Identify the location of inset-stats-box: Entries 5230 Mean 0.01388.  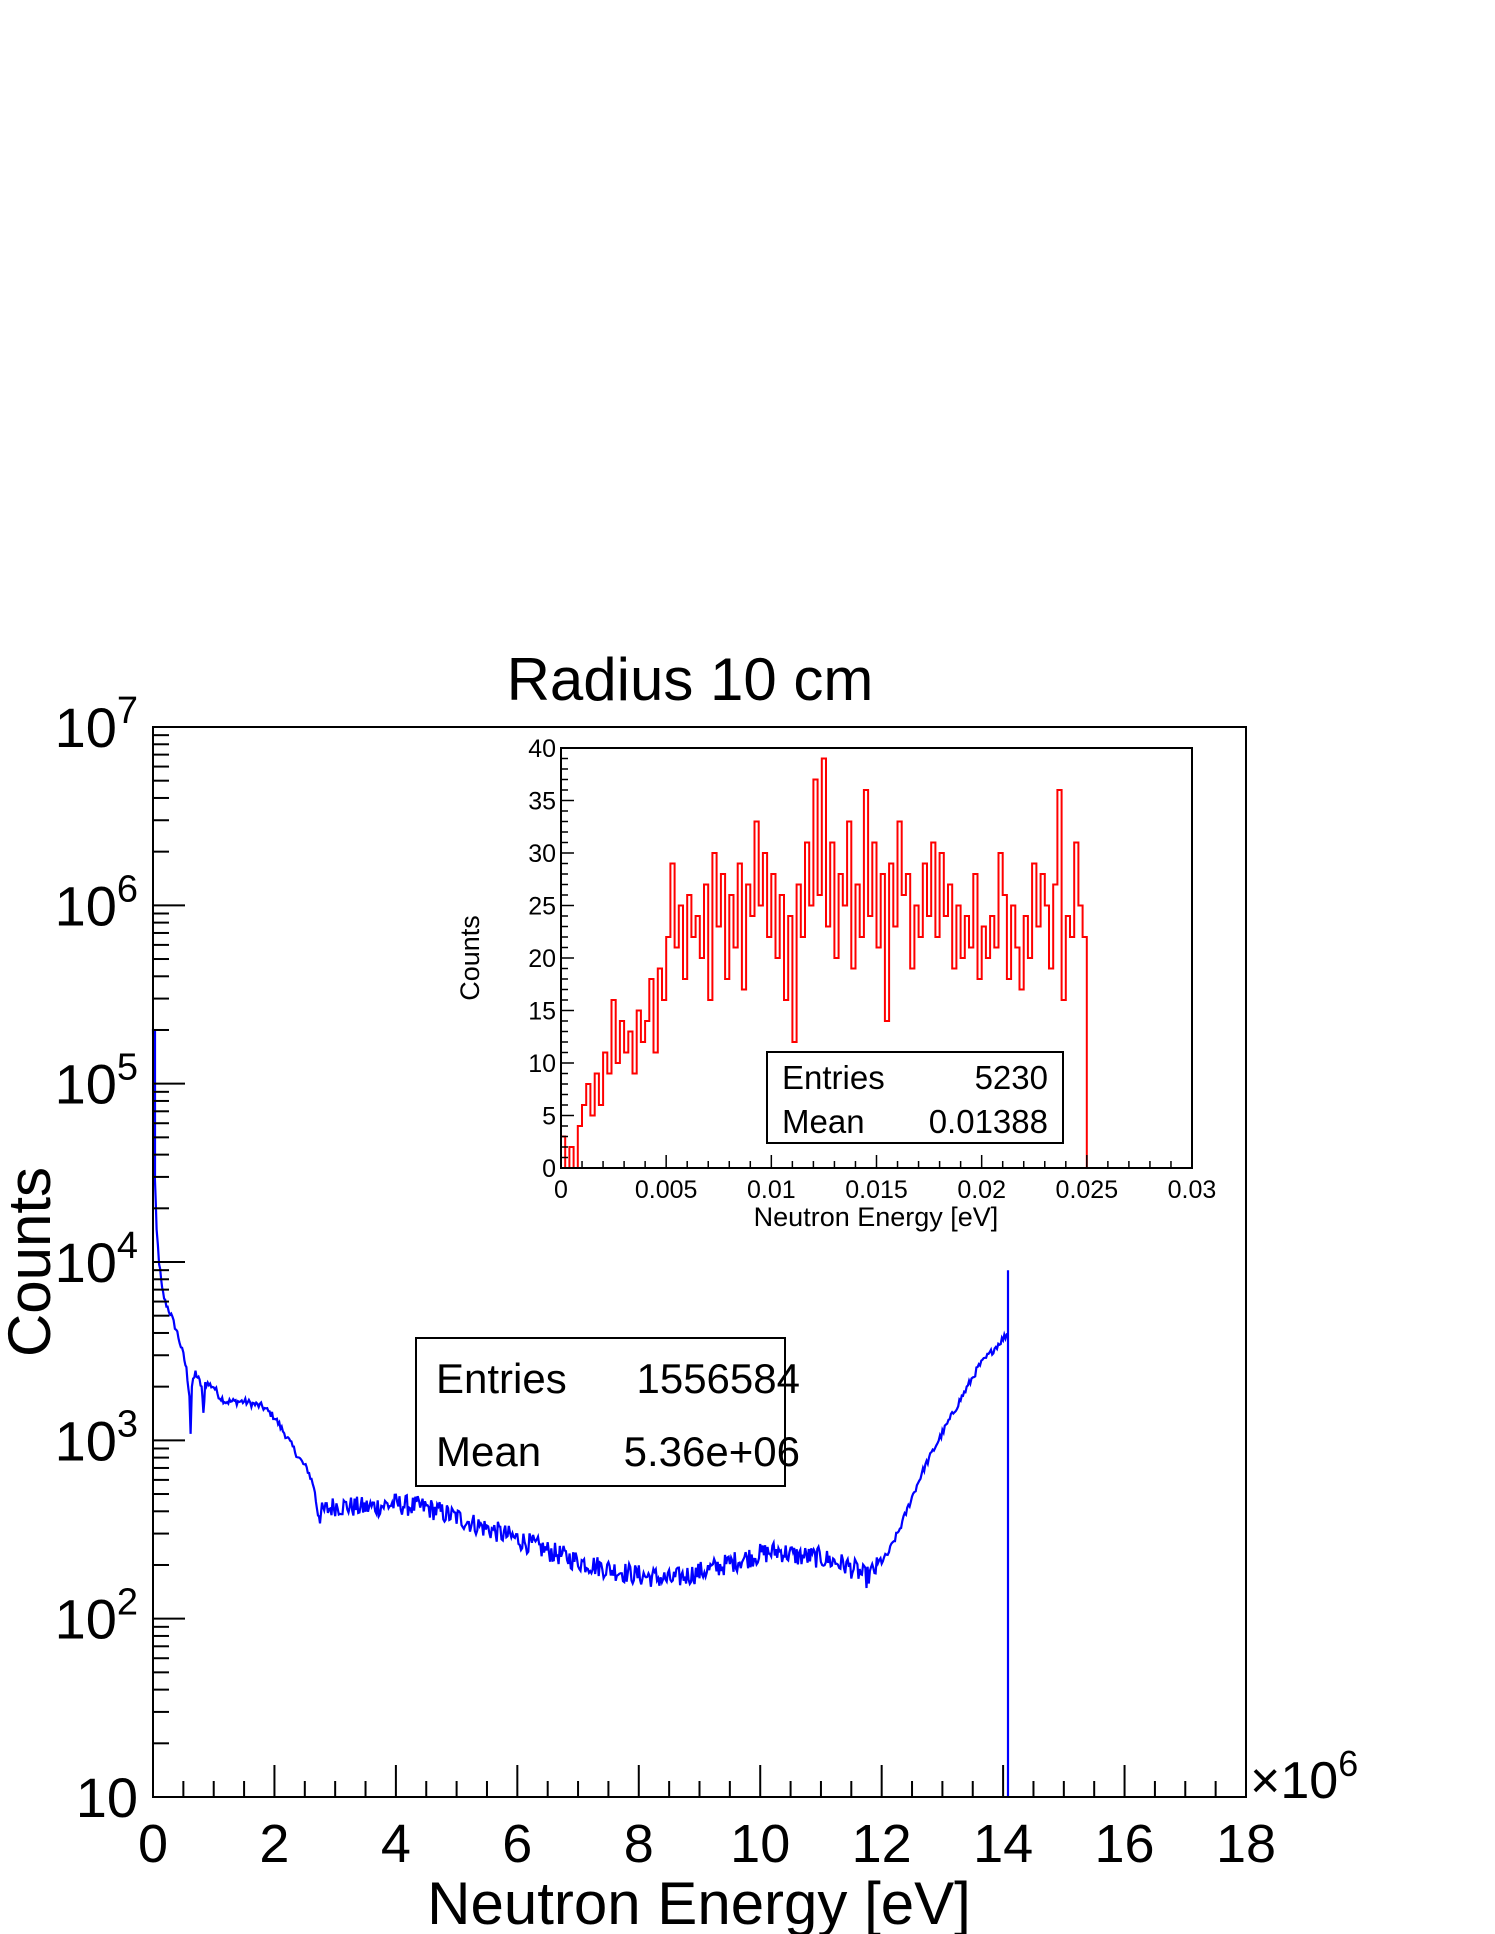
(915, 1097).